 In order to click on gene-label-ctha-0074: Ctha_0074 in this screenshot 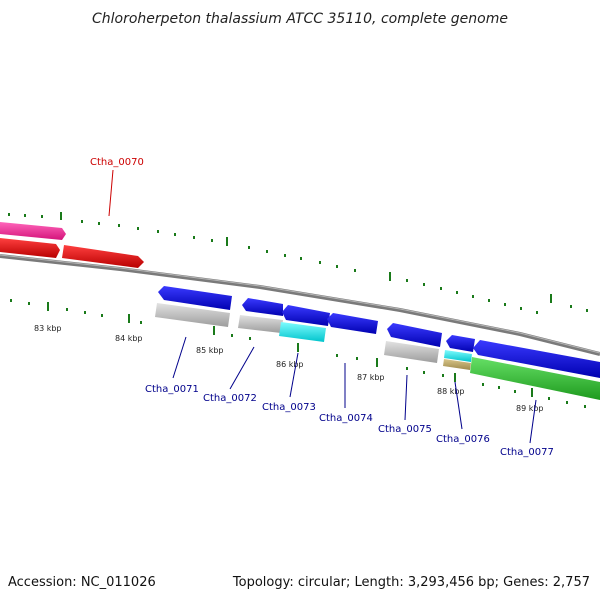, I will do `click(346, 418)`.